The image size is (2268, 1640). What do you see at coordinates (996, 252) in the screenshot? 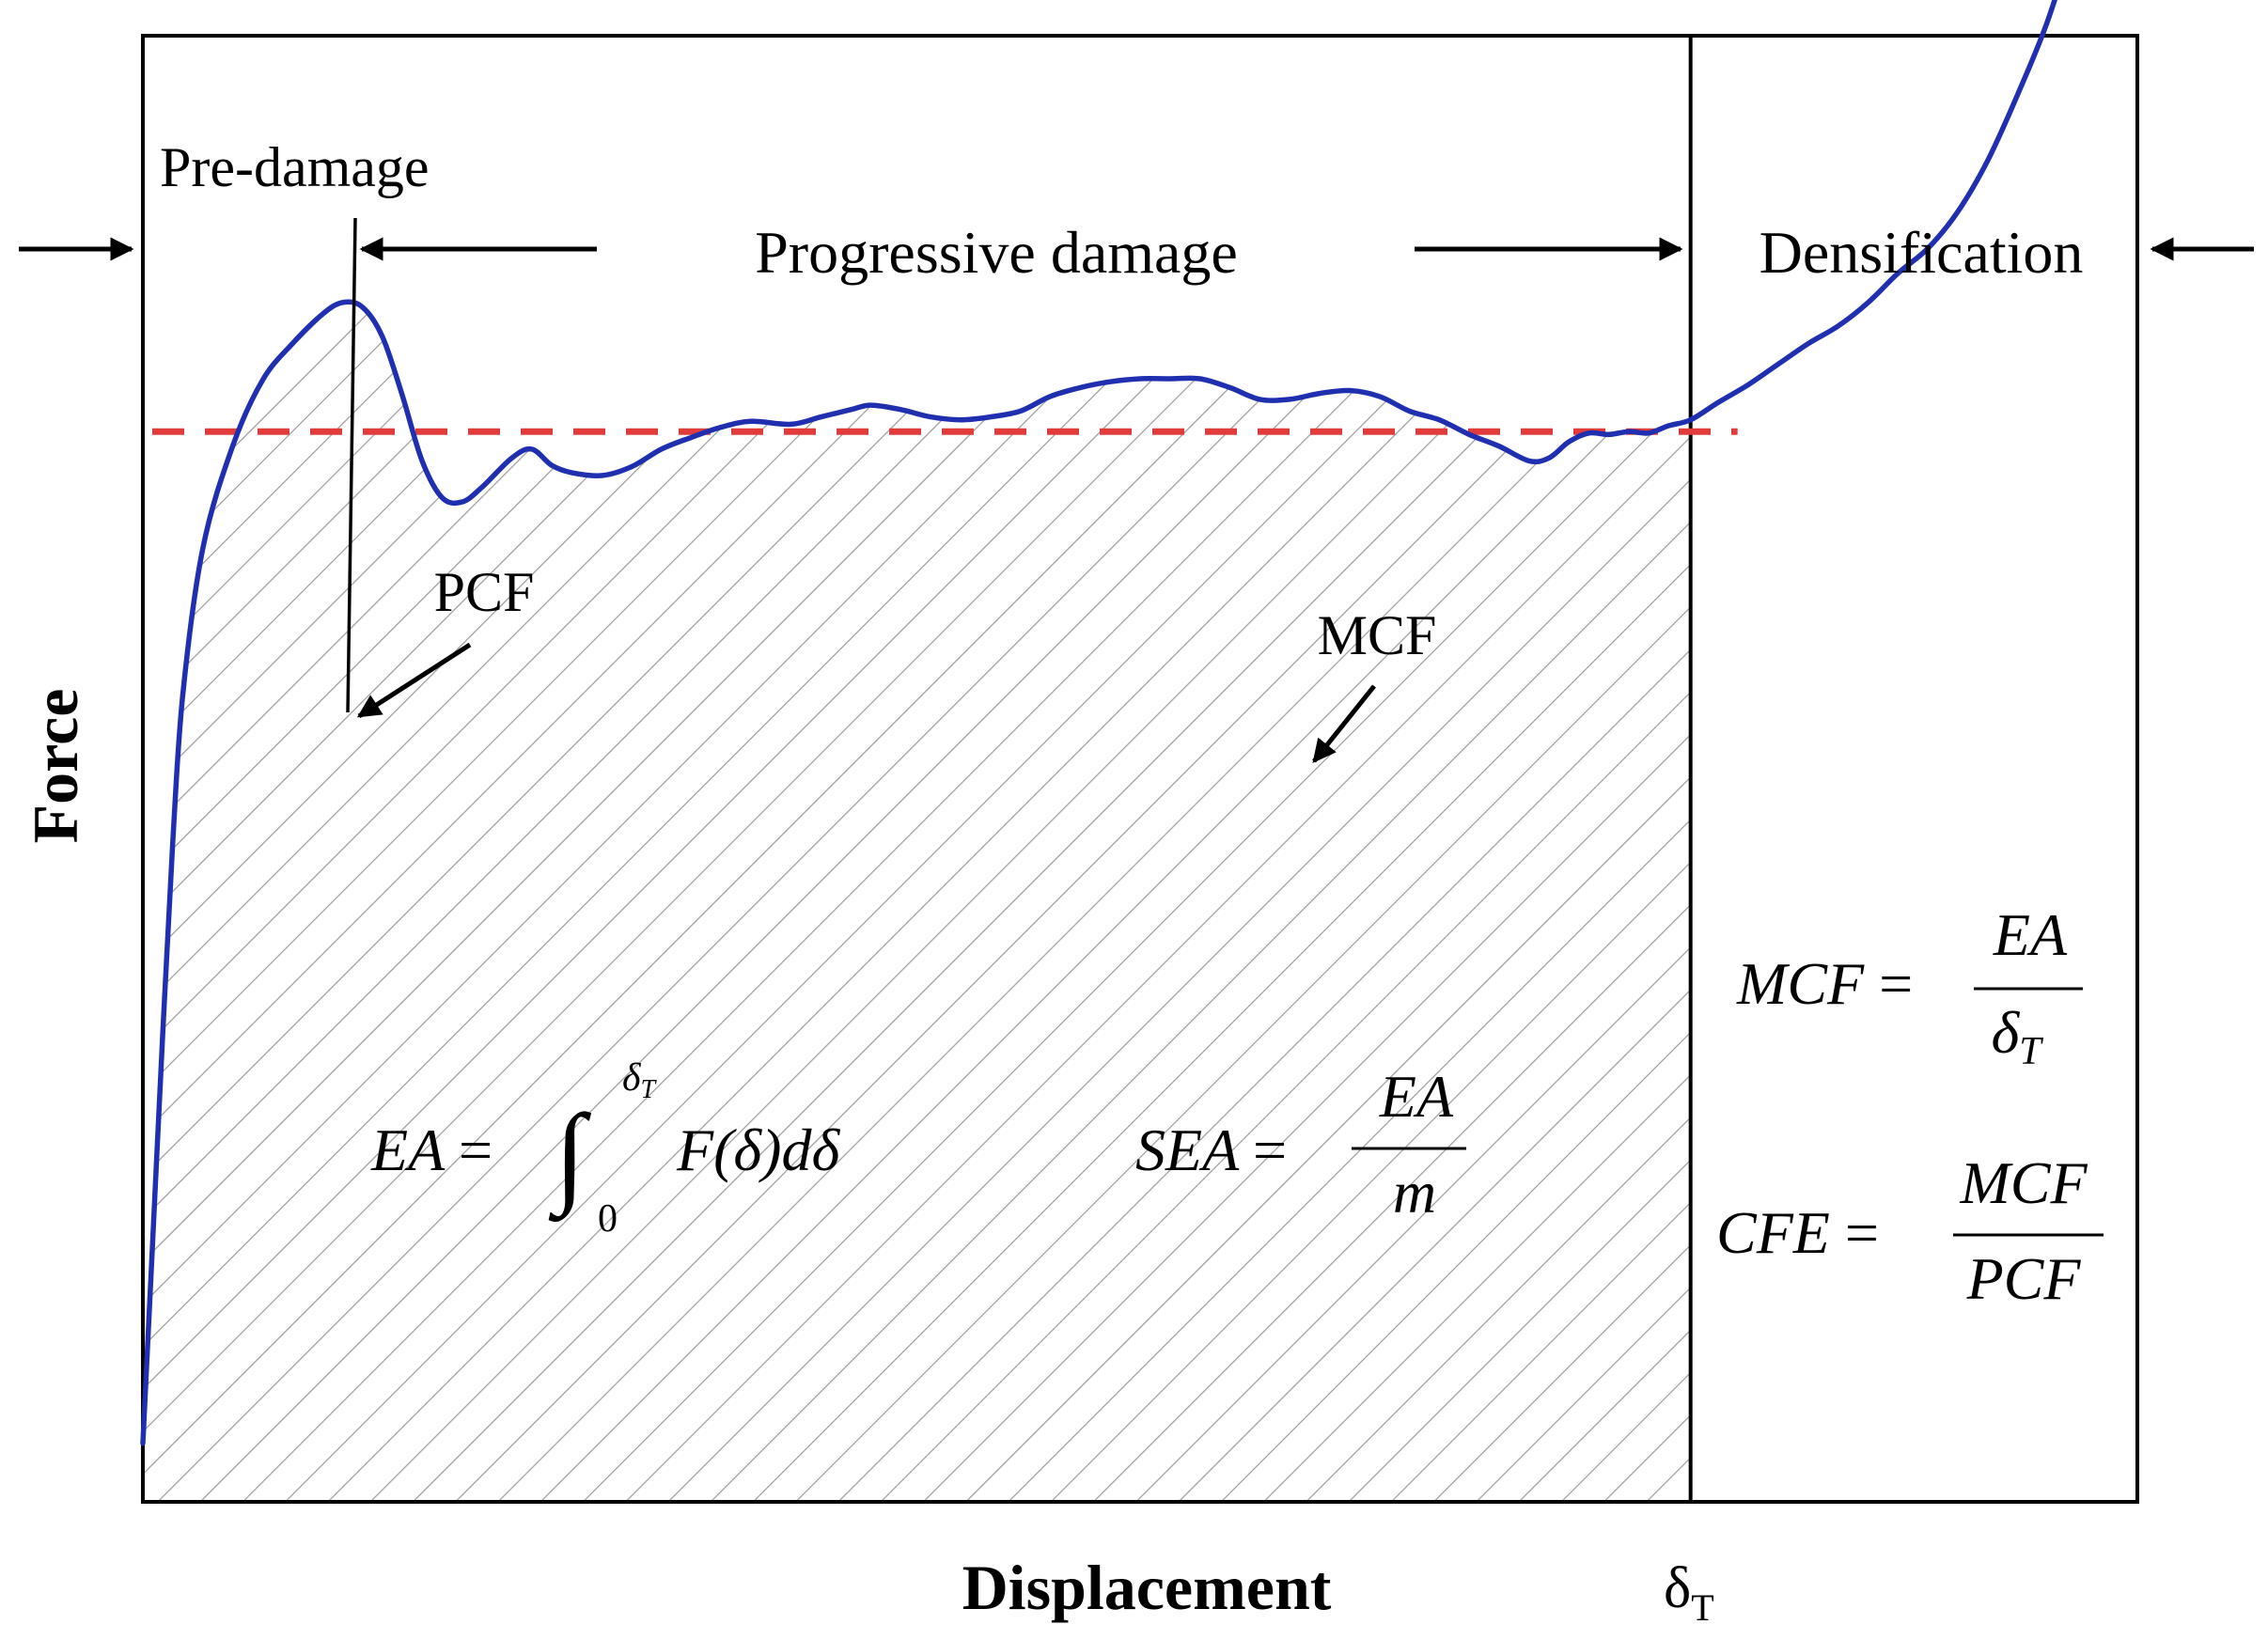
I see `region-label-progressive-damage: Progressive damage` at bounding box center [996, 252].